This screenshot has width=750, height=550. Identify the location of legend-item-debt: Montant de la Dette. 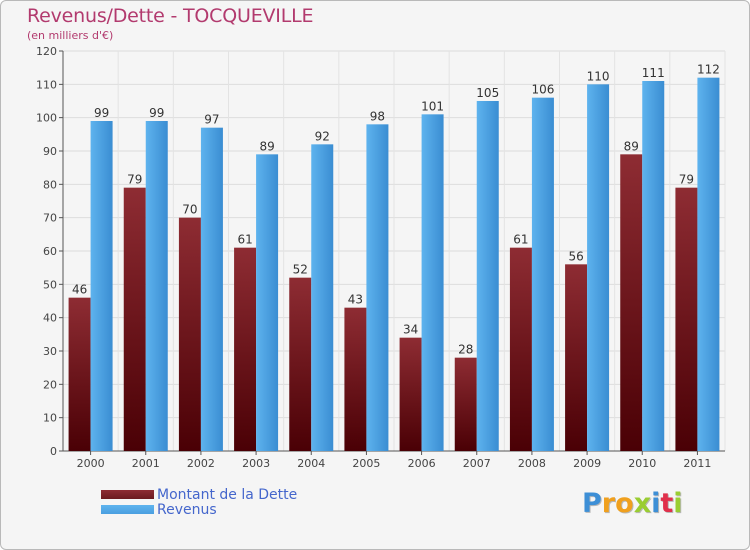
(199, 494).